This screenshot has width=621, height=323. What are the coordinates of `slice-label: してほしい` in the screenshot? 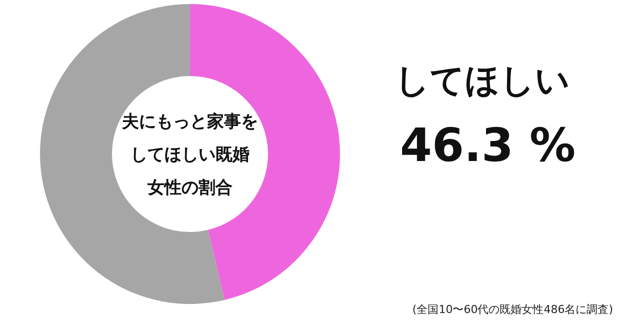 It's located at (482, 81).